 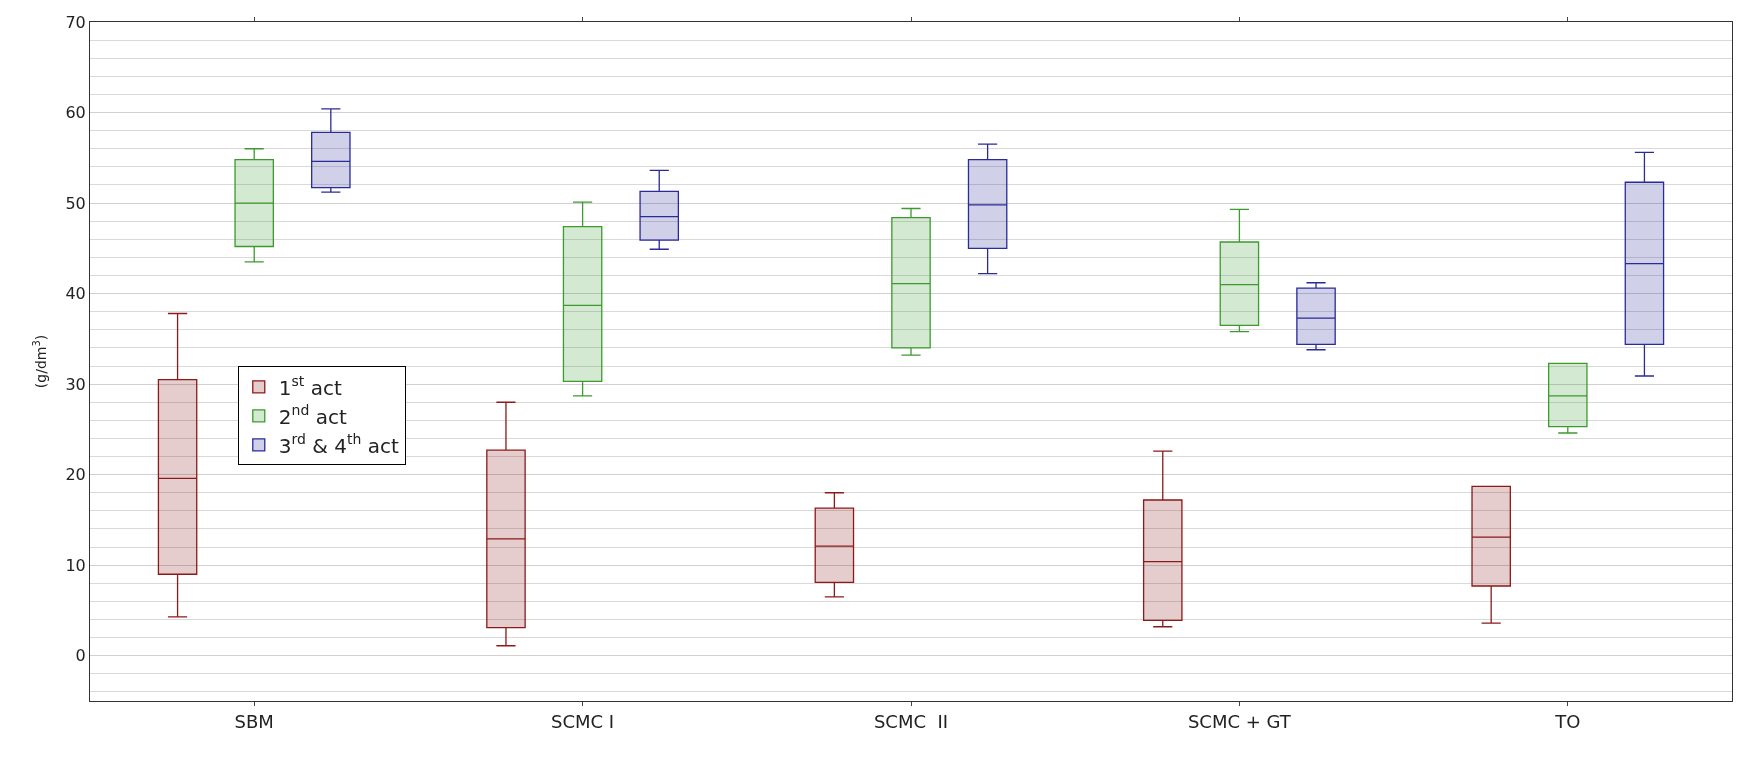 What do you see at coordinates (1239, 721) in the screenshot?
I see `x-tick-label: SCMC + GT` at bounding box center [1239, 721].